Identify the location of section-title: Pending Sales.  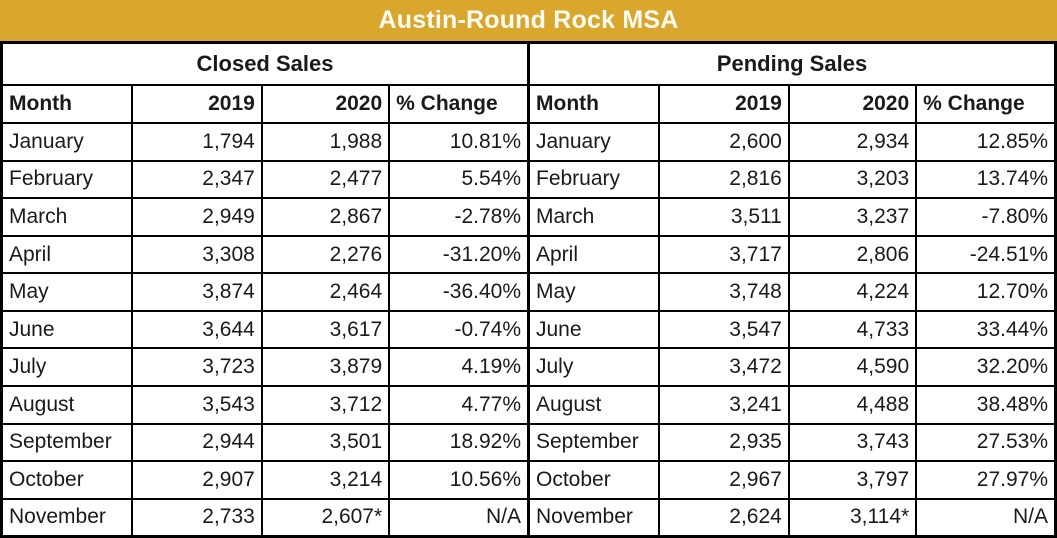
(792, 65).